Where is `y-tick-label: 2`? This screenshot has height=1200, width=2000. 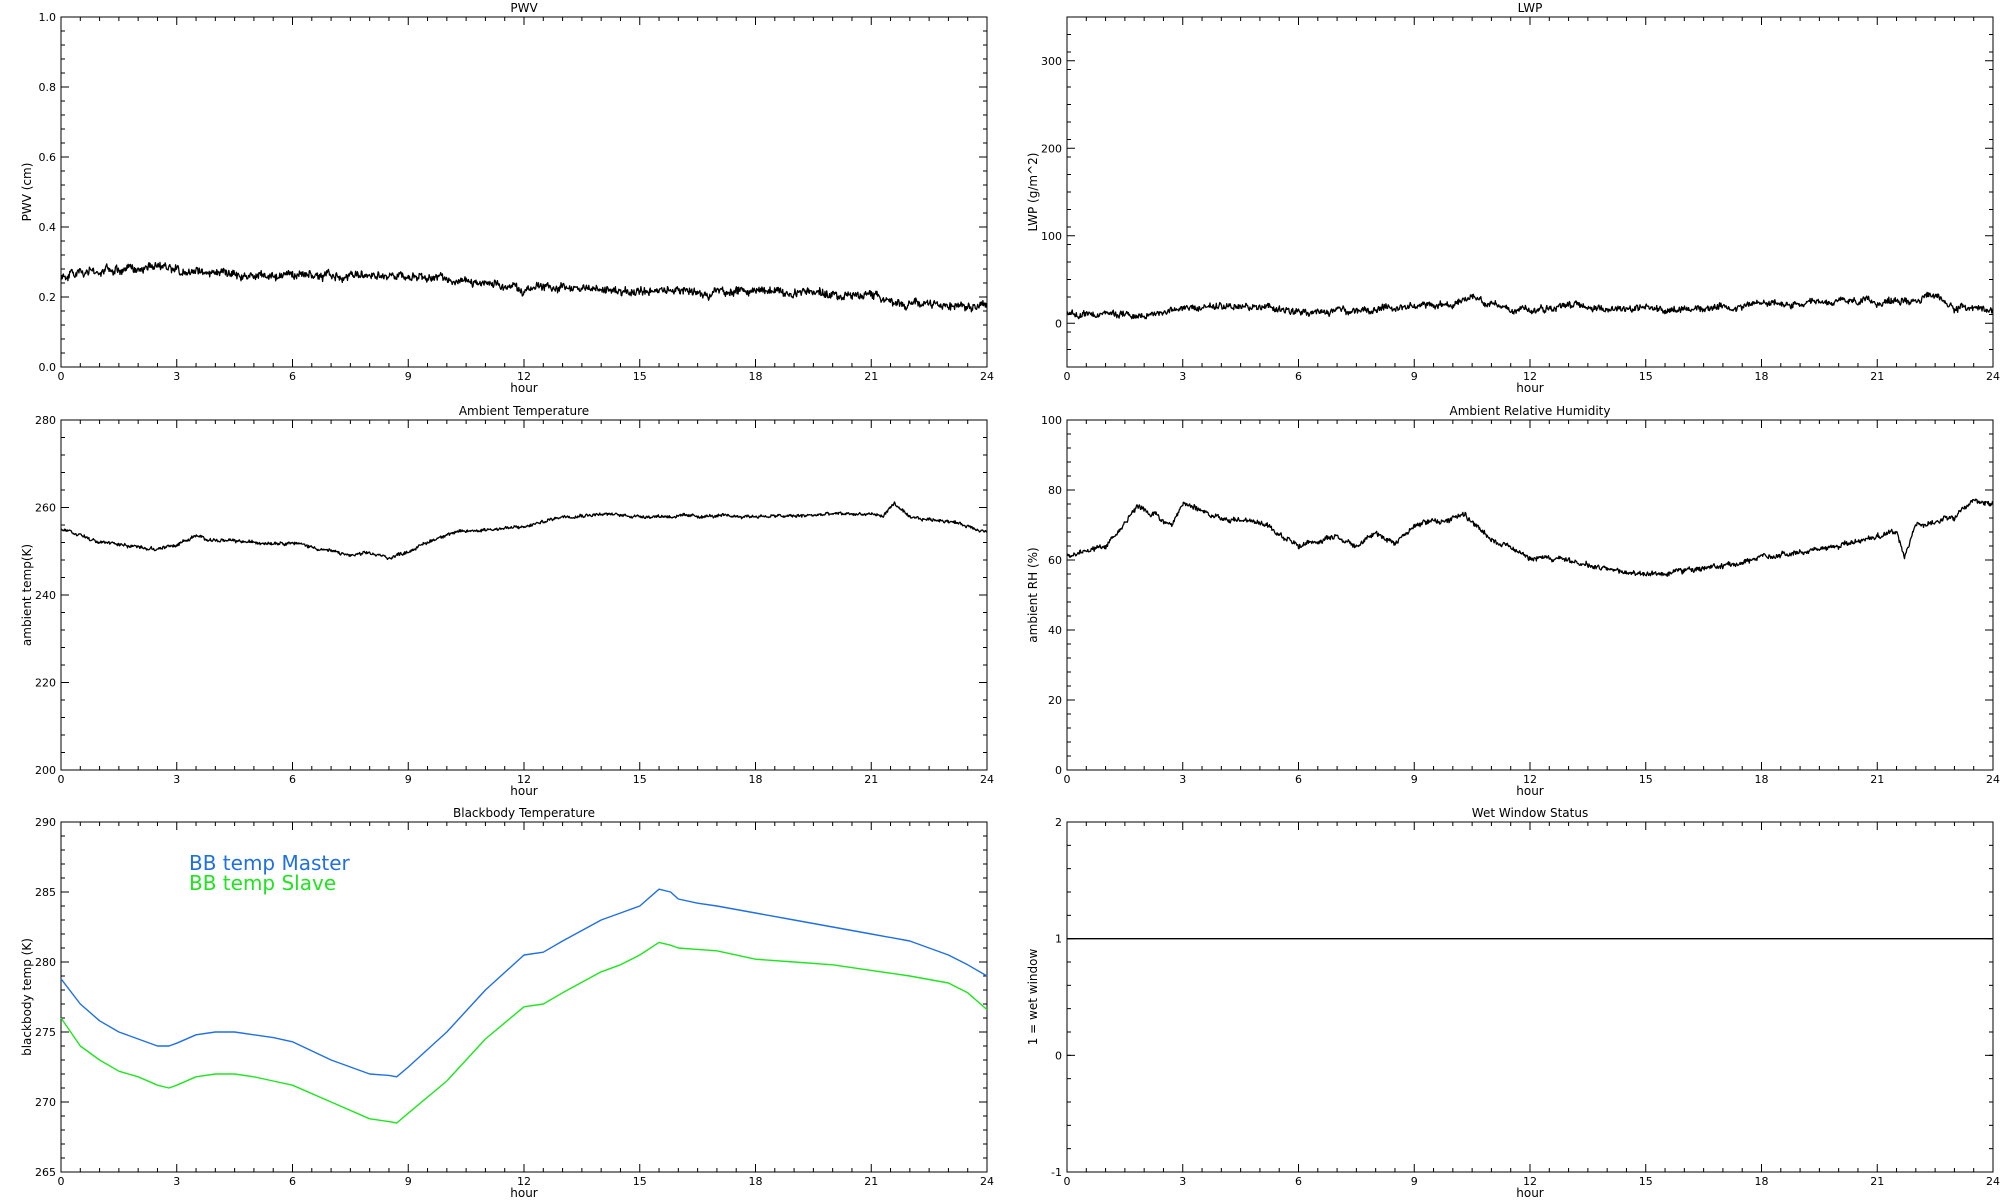 y-tick-label: 2 is located at coordinates (1058, 822).